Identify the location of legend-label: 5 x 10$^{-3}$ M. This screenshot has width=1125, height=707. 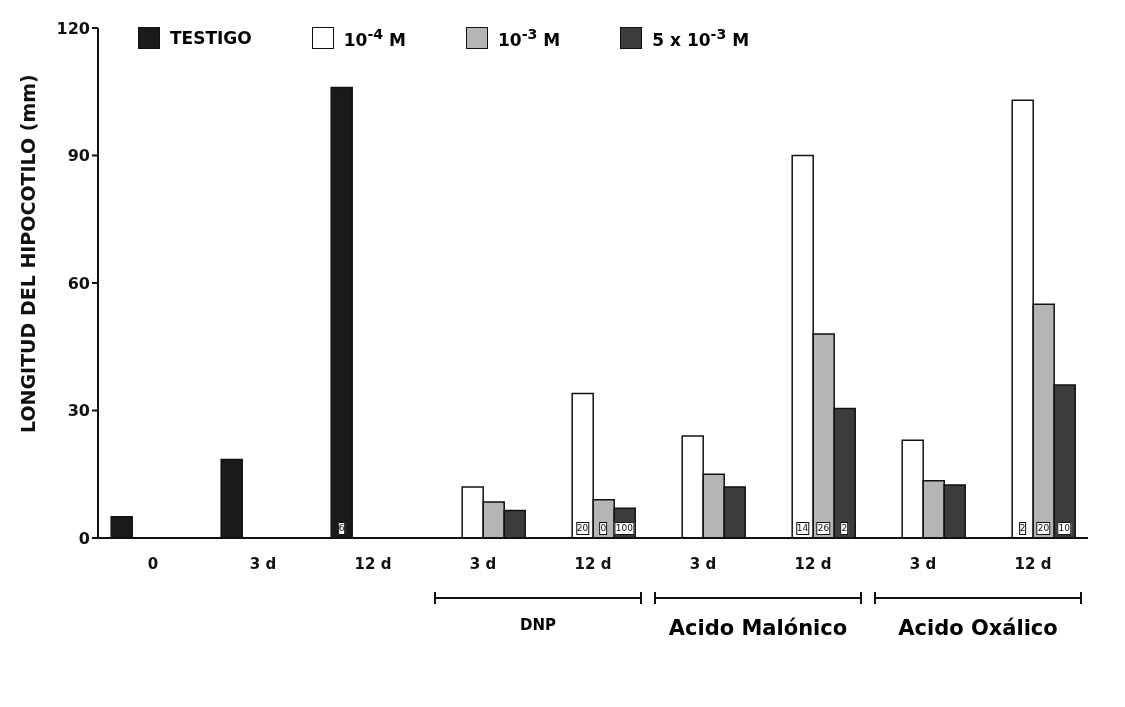
(701, 38).